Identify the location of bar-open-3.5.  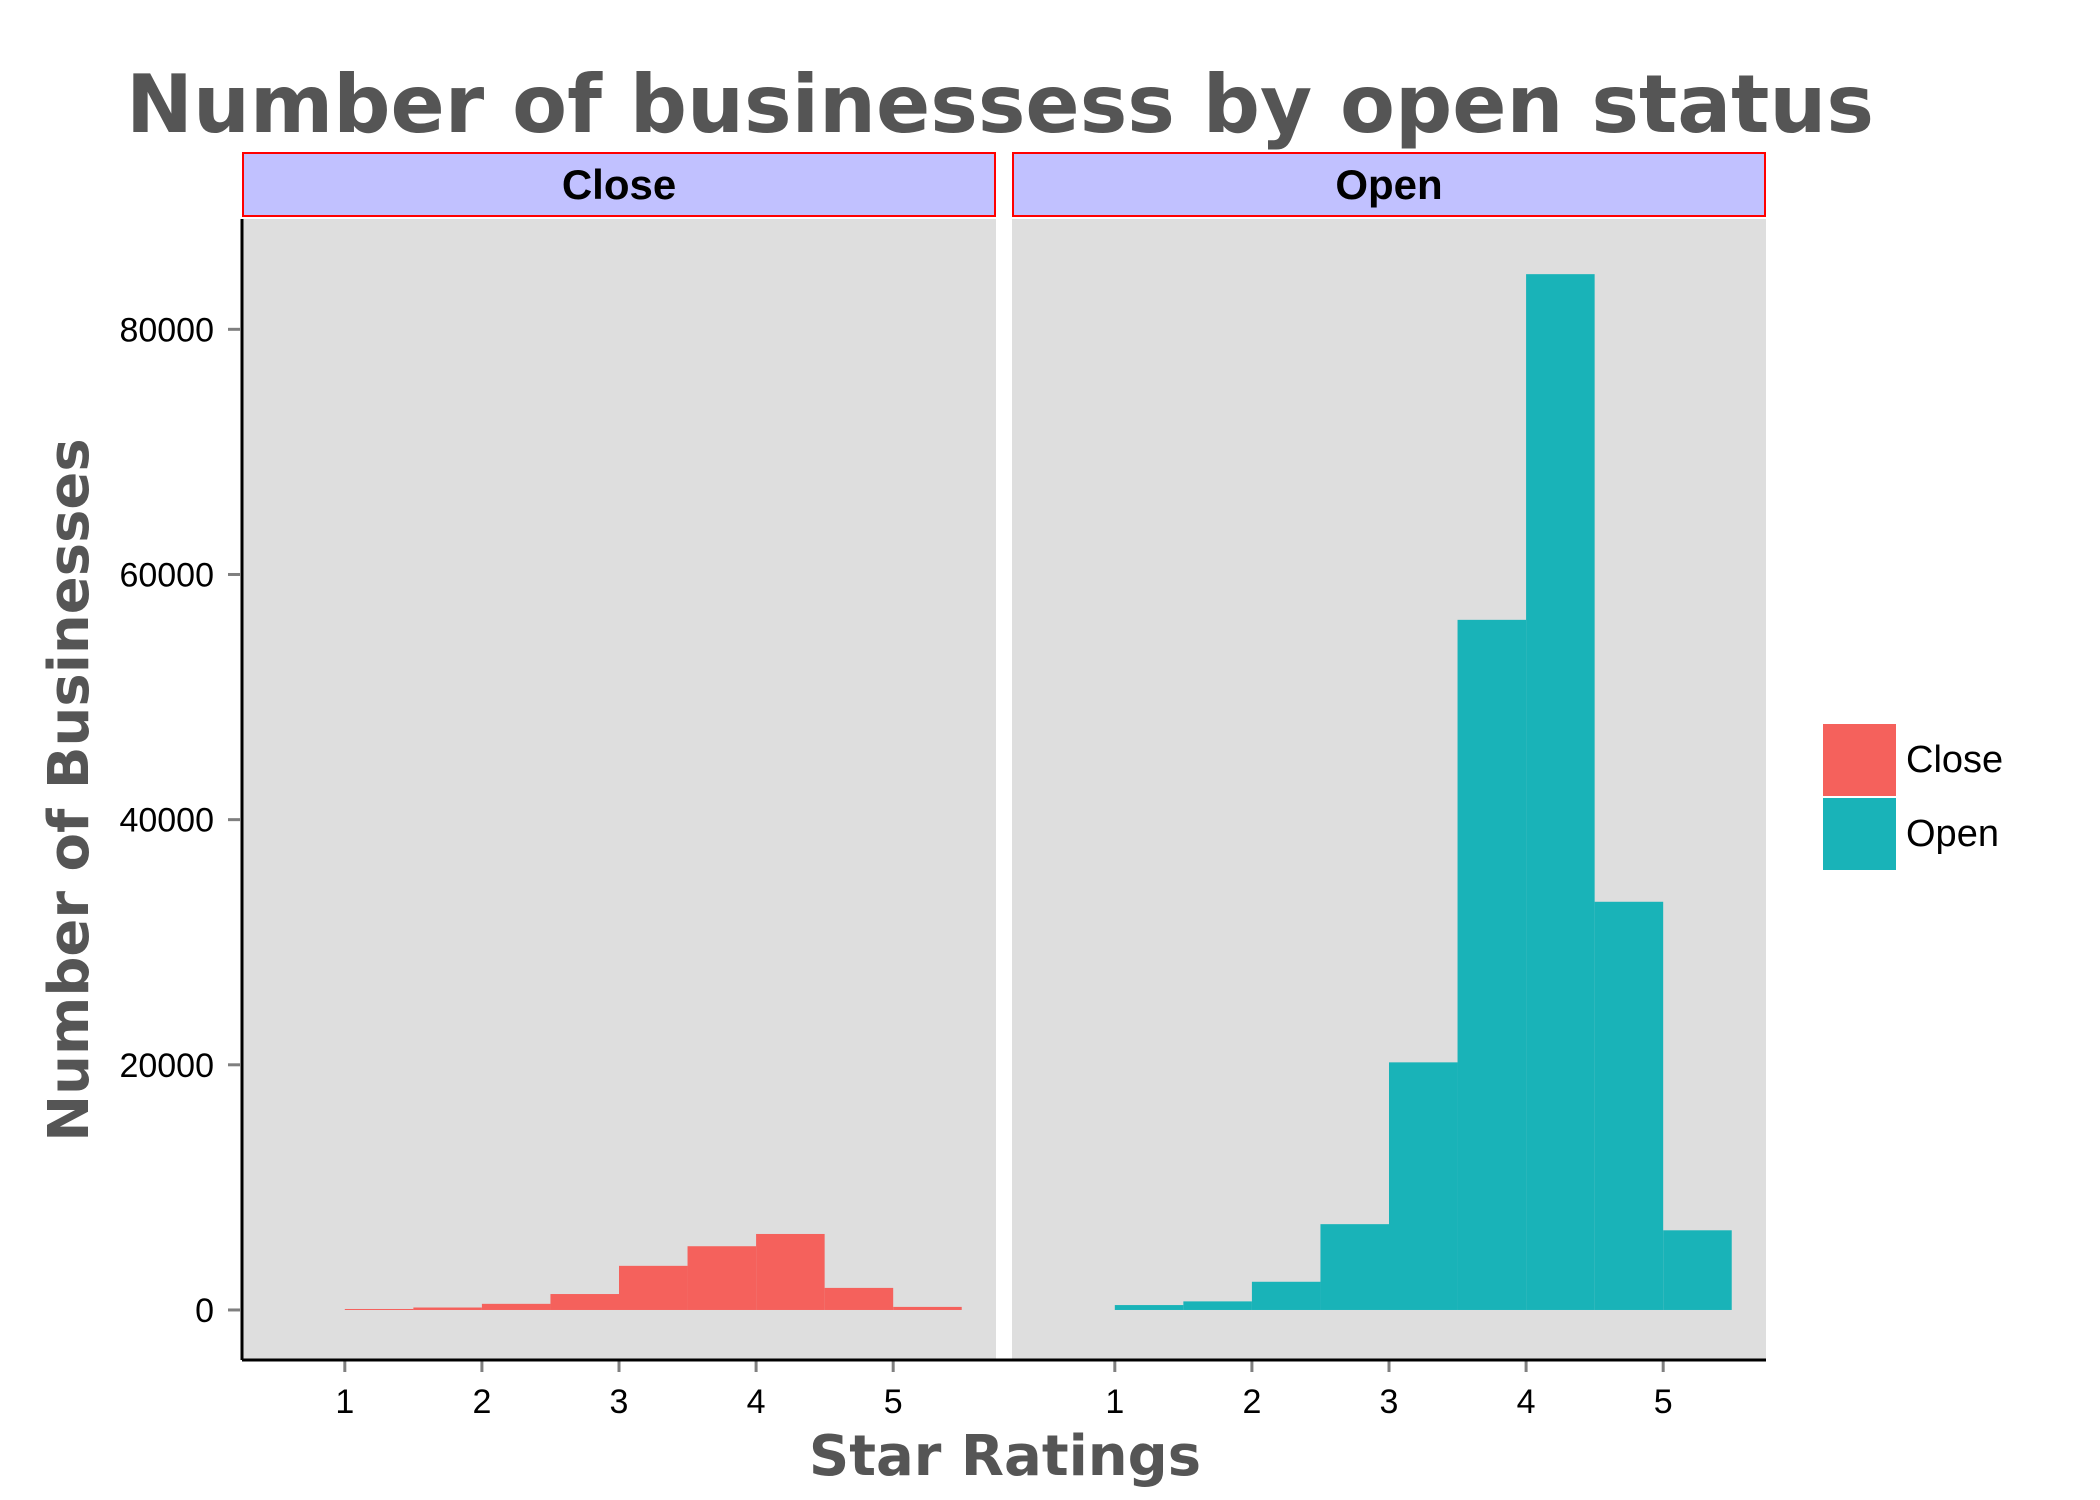
(1492, 964).